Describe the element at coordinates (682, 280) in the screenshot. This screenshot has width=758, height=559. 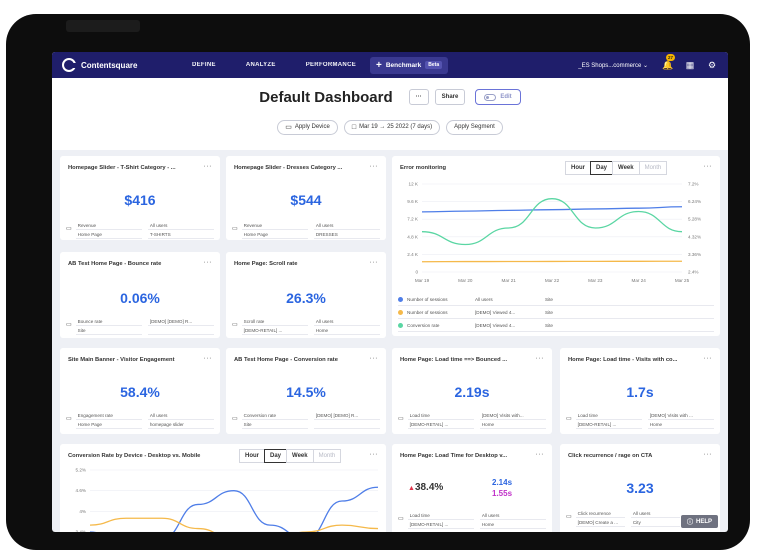
I see `x-tick-label: Mar 25` at that location.